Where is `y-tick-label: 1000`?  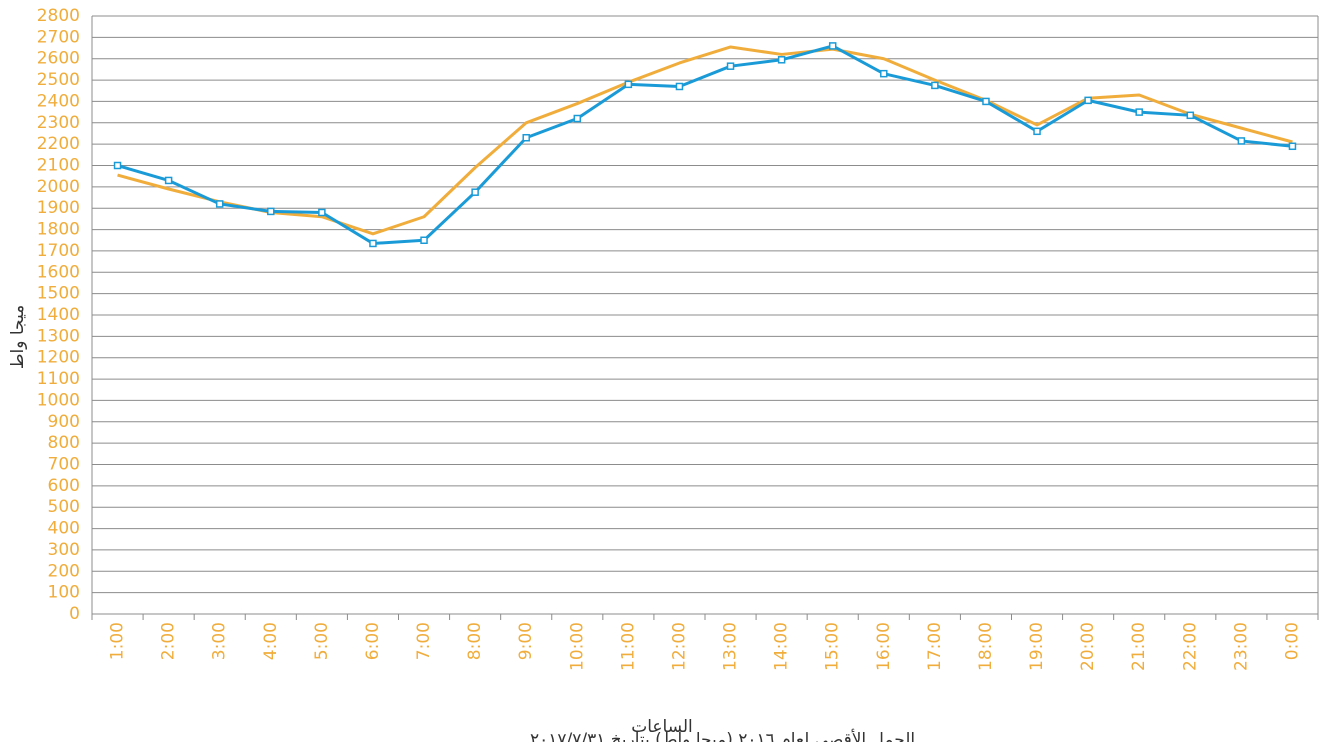
y-tick-label: 1000 is located at coordinates (58, 400).